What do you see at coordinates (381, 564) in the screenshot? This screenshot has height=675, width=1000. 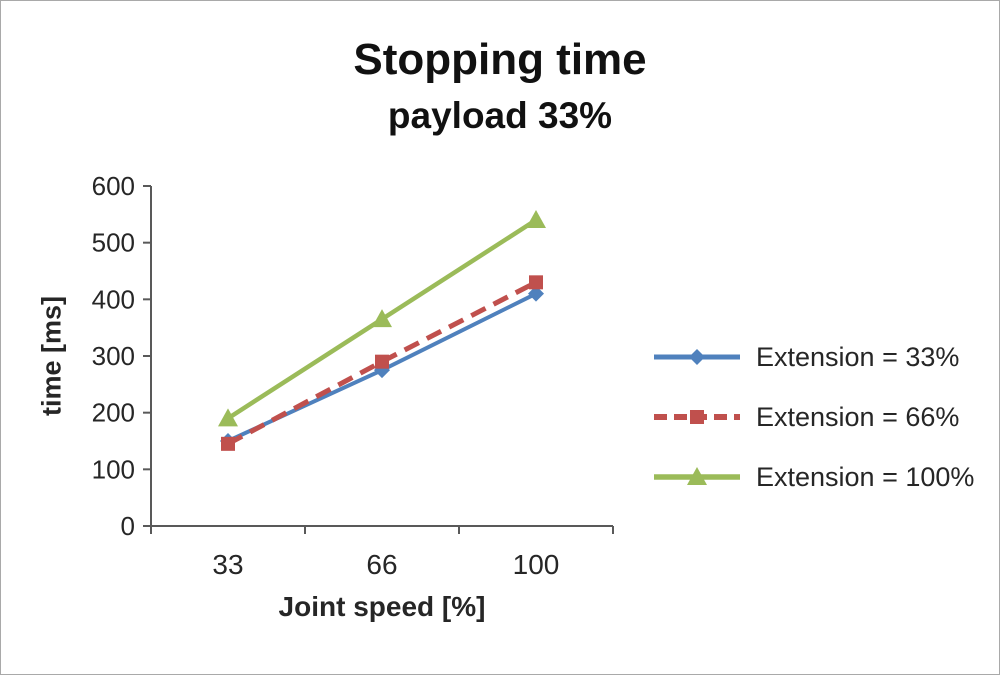 I see `x-tick-label: 66` at bounding box center [381, 564].